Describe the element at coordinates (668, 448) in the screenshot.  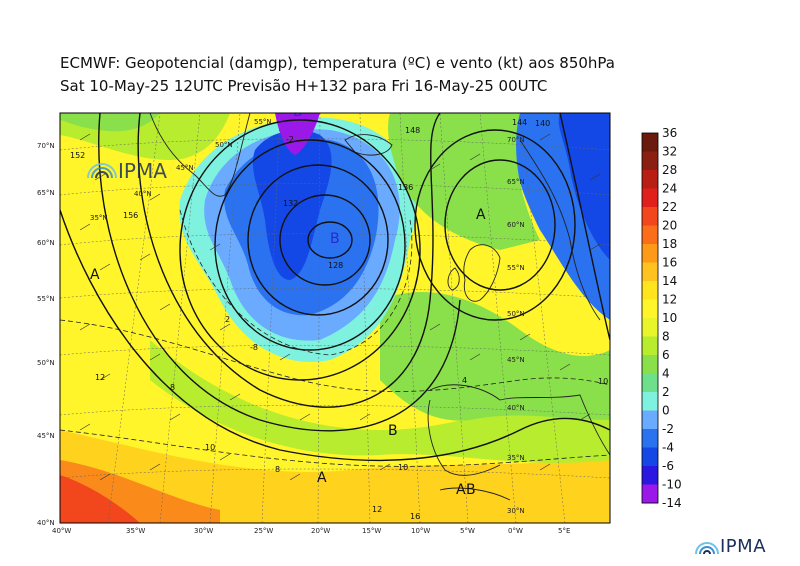
I see `colorbar-label: -4` at that location.